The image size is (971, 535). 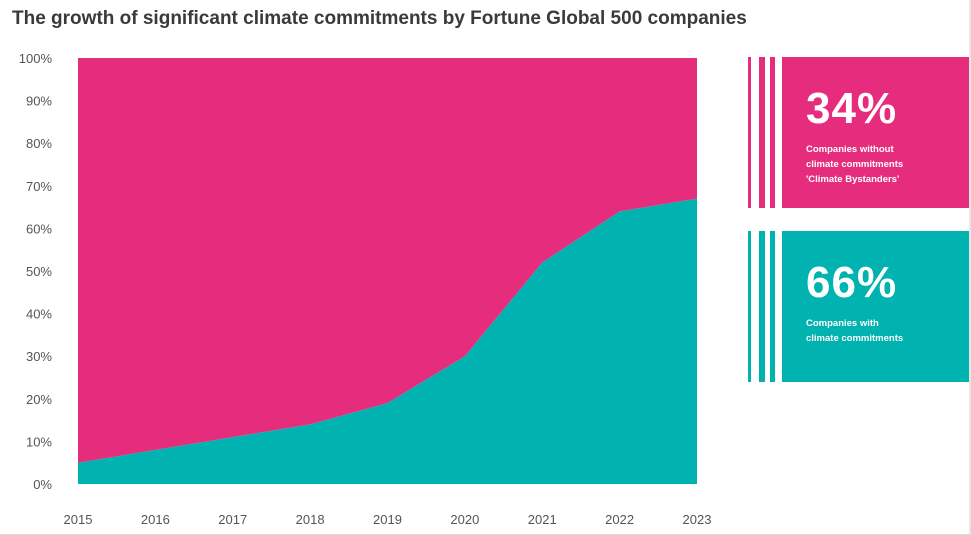 I want to click on x-tick-label: 2016, so click(x=155, y=519).